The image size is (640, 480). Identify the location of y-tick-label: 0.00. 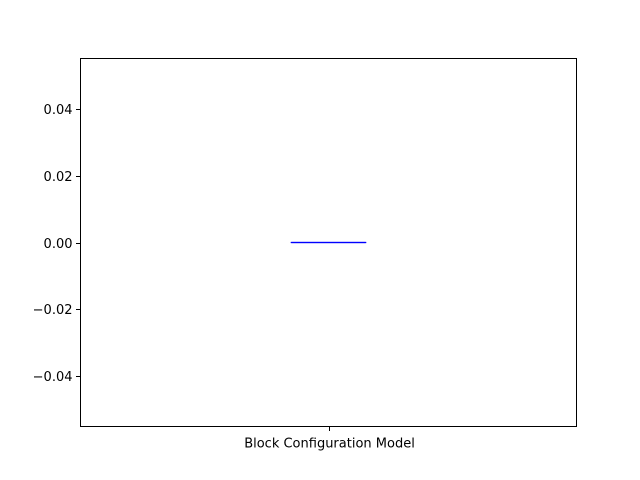
(58, 244).